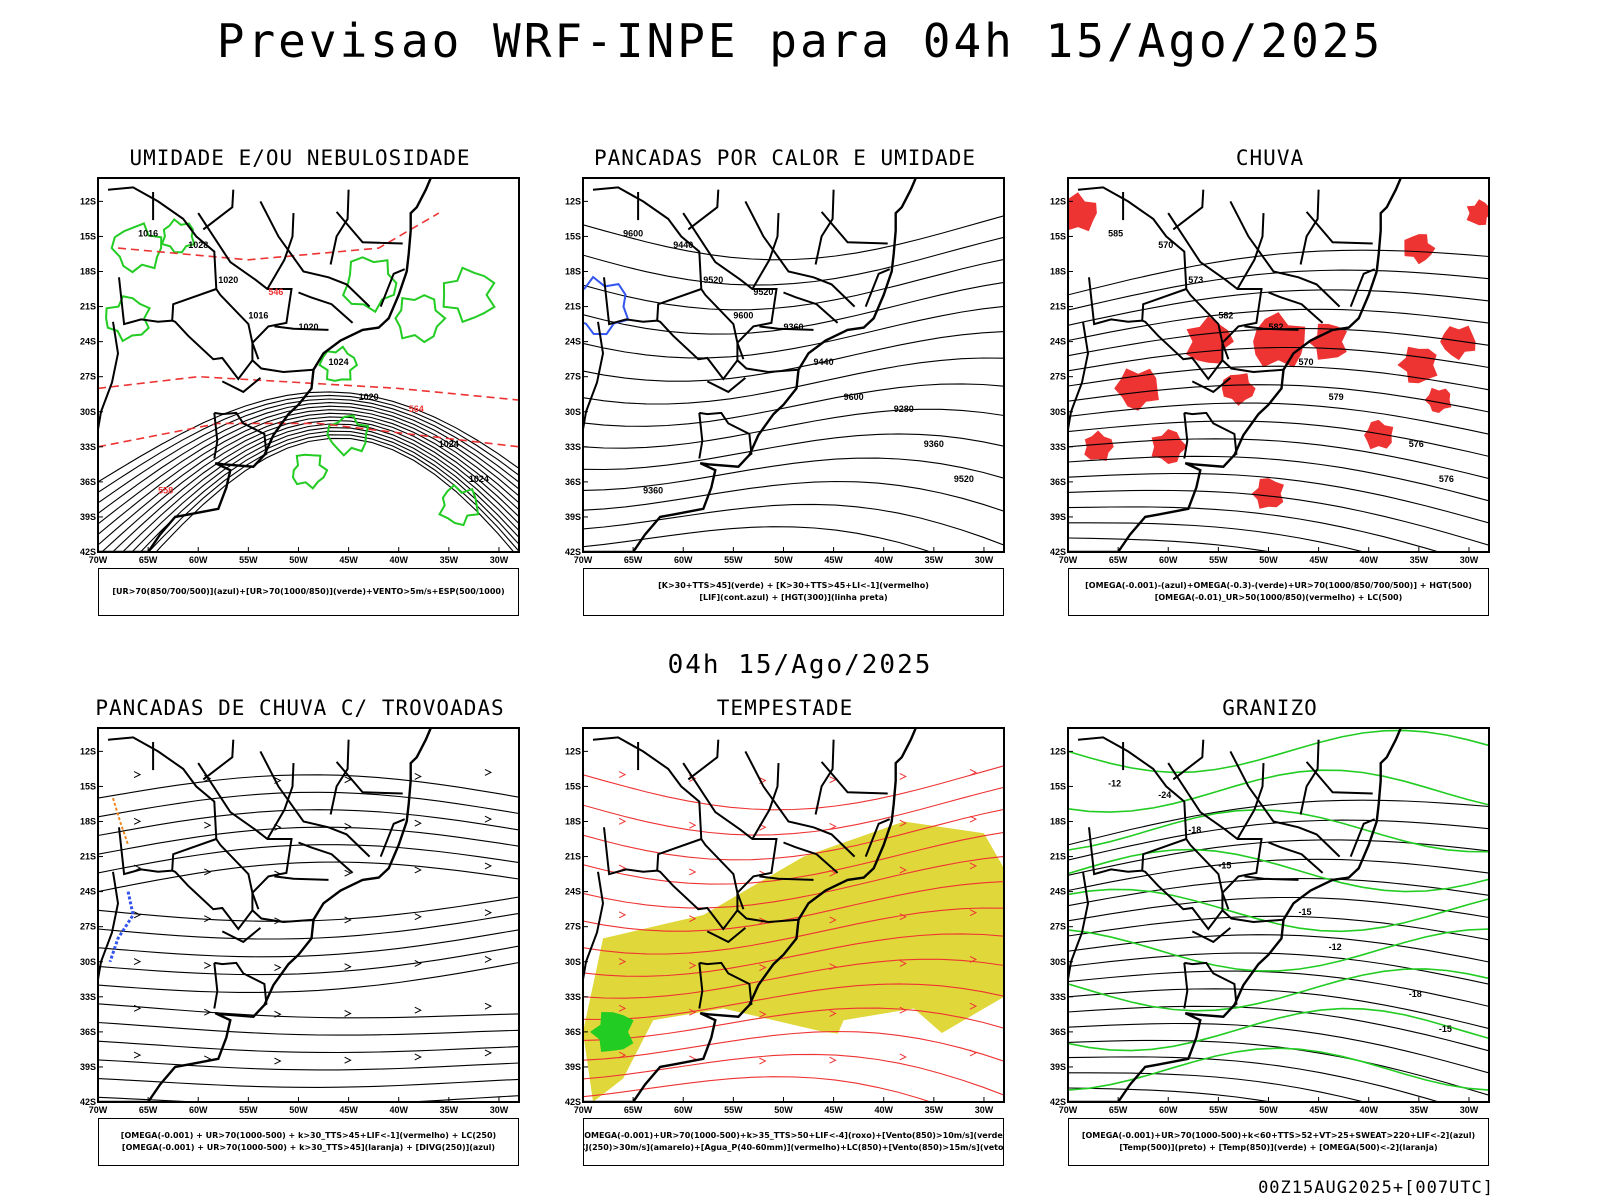  Describe the element at coordinates (416, 409) in the screenshot. I see `contour-label: 564` at that location.